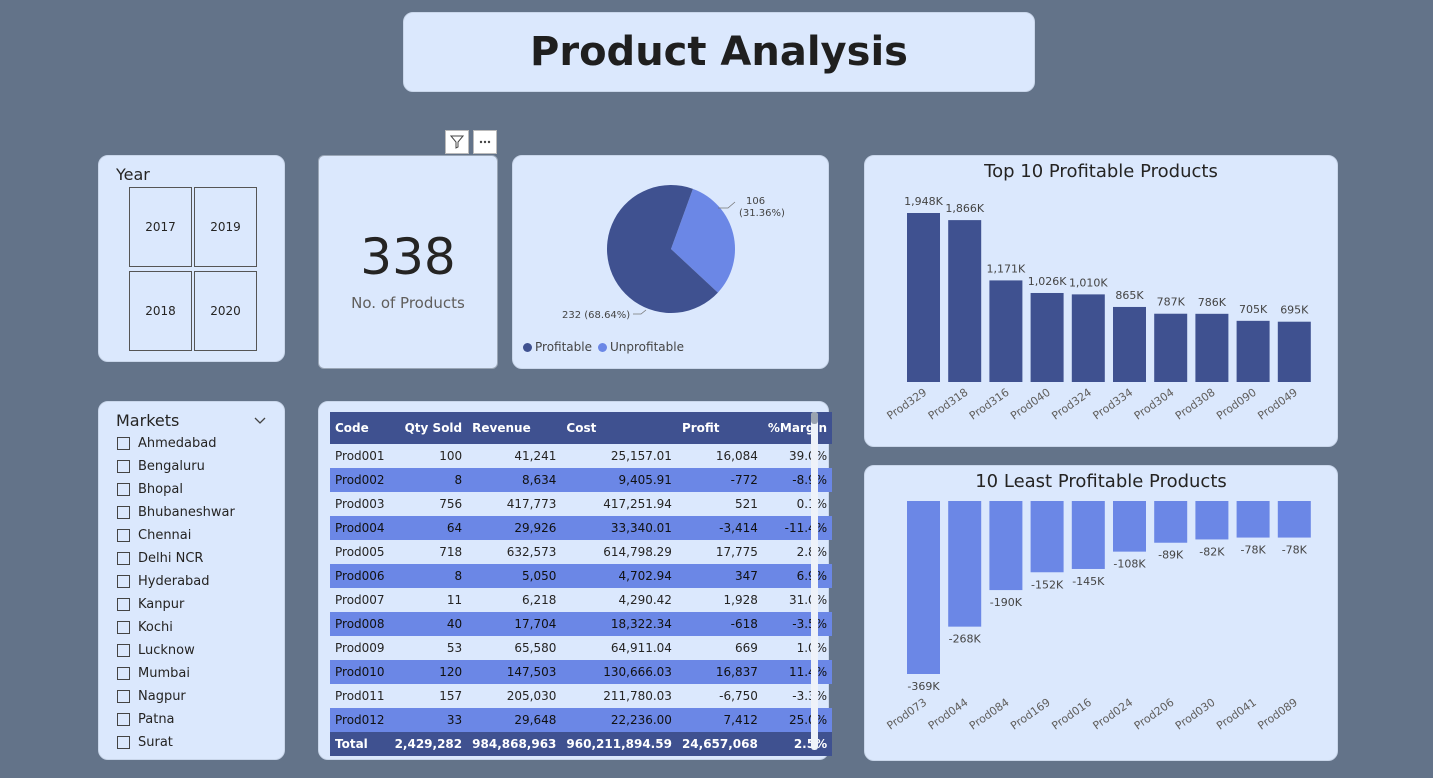 The width and height of the screenshot is (1433, 778). I want to click on table-scroll-thumb, so click(814, 418).